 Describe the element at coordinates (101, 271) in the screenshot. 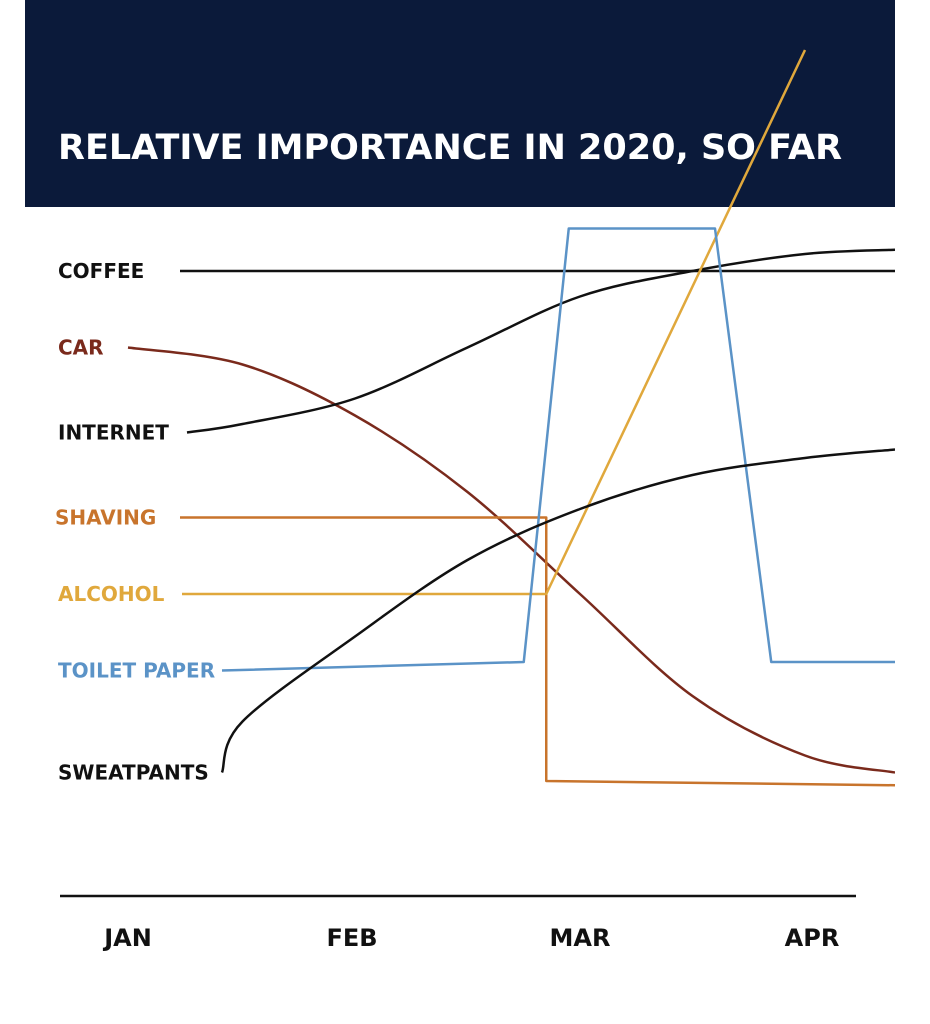

I see `series-label-coffee: COFFEE` at that location.